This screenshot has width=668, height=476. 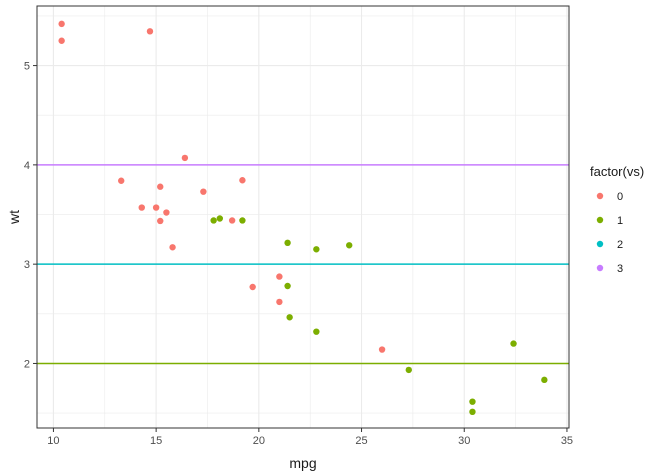 I want to click on y-axis-ticks: 2 3 4 5, so click(x=30, y=215).